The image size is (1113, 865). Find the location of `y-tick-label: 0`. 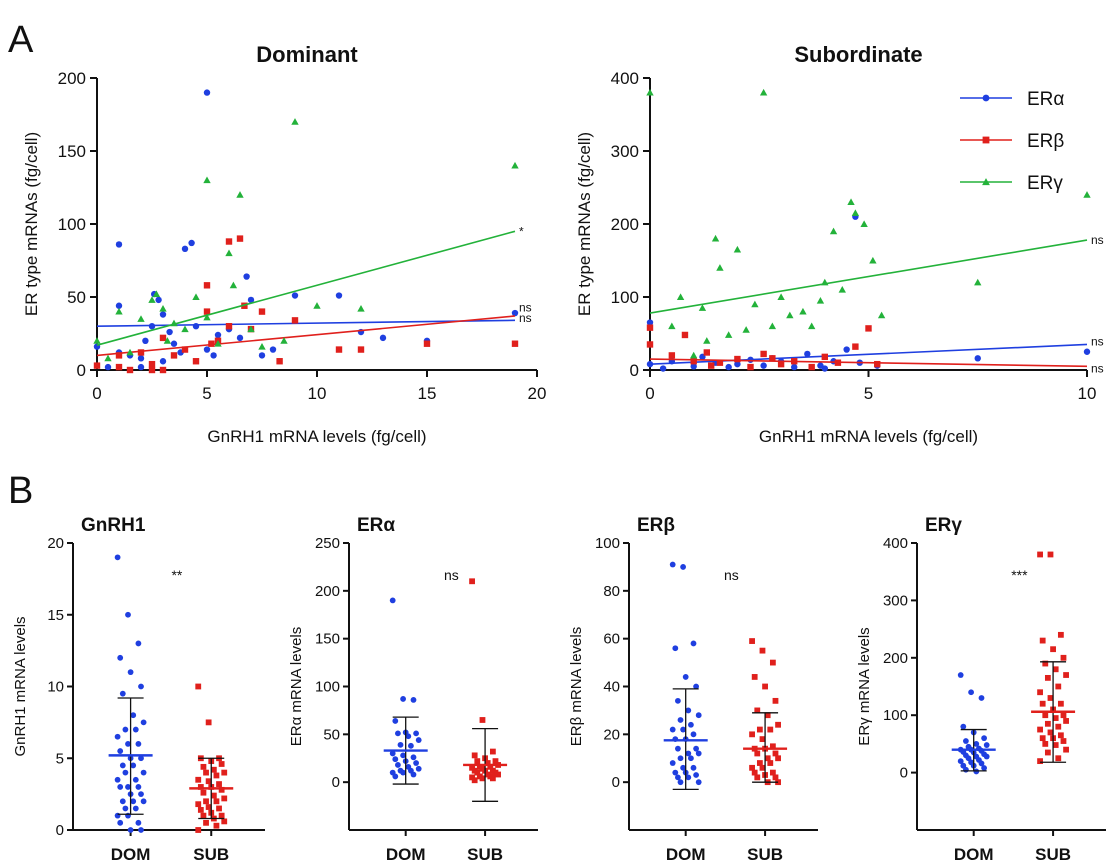

y-tick-label: 0 is located at coordinates (60, 830).